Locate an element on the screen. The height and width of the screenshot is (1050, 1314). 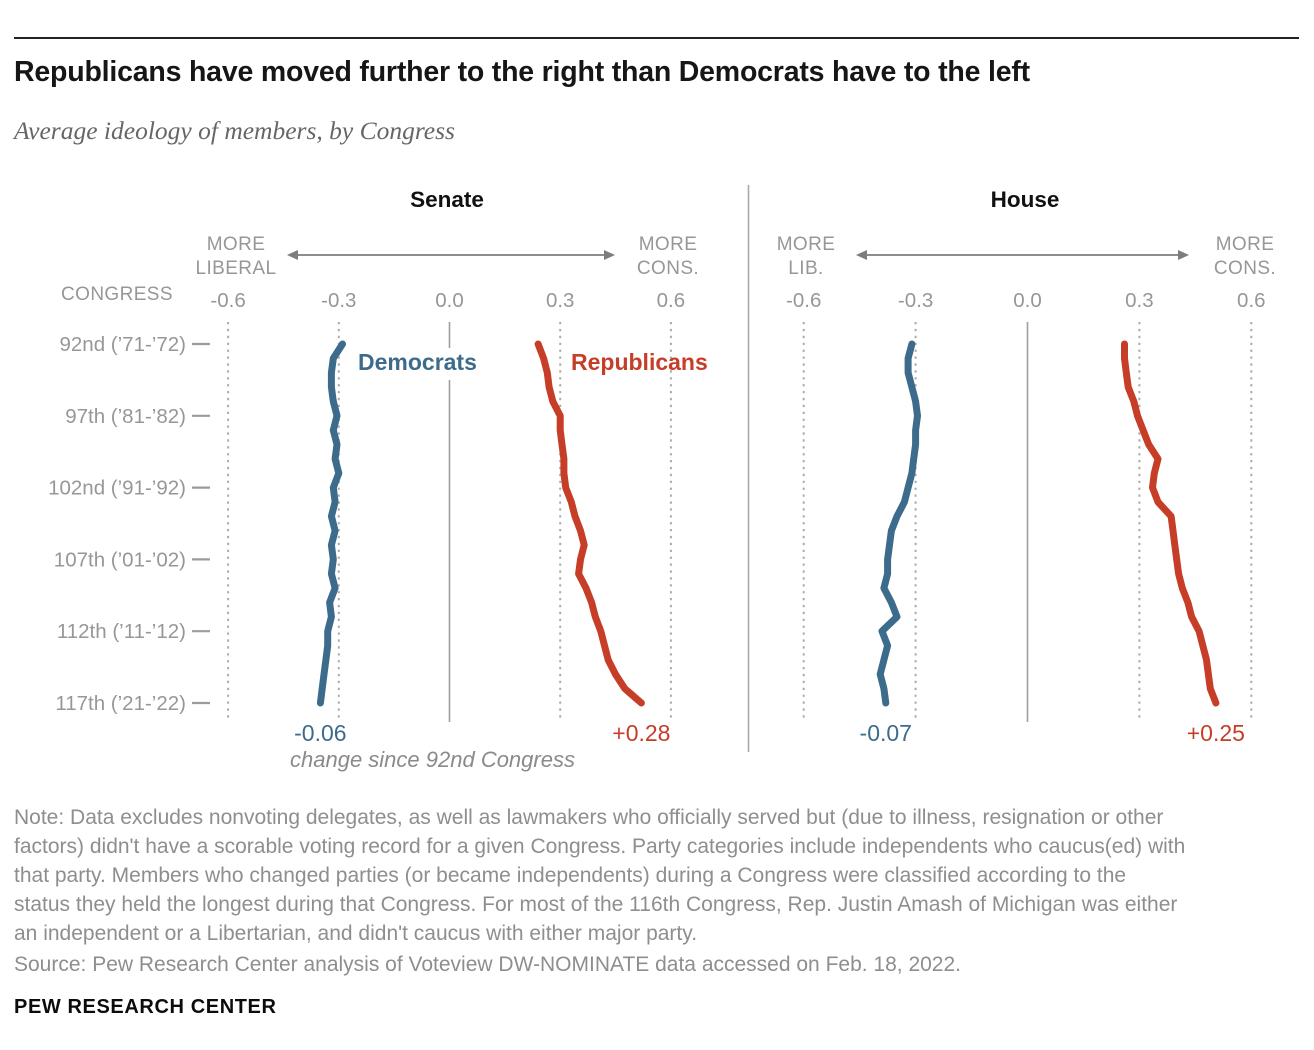
change-annotation: change since 92nd Congress is located at coordinates (432, 759).